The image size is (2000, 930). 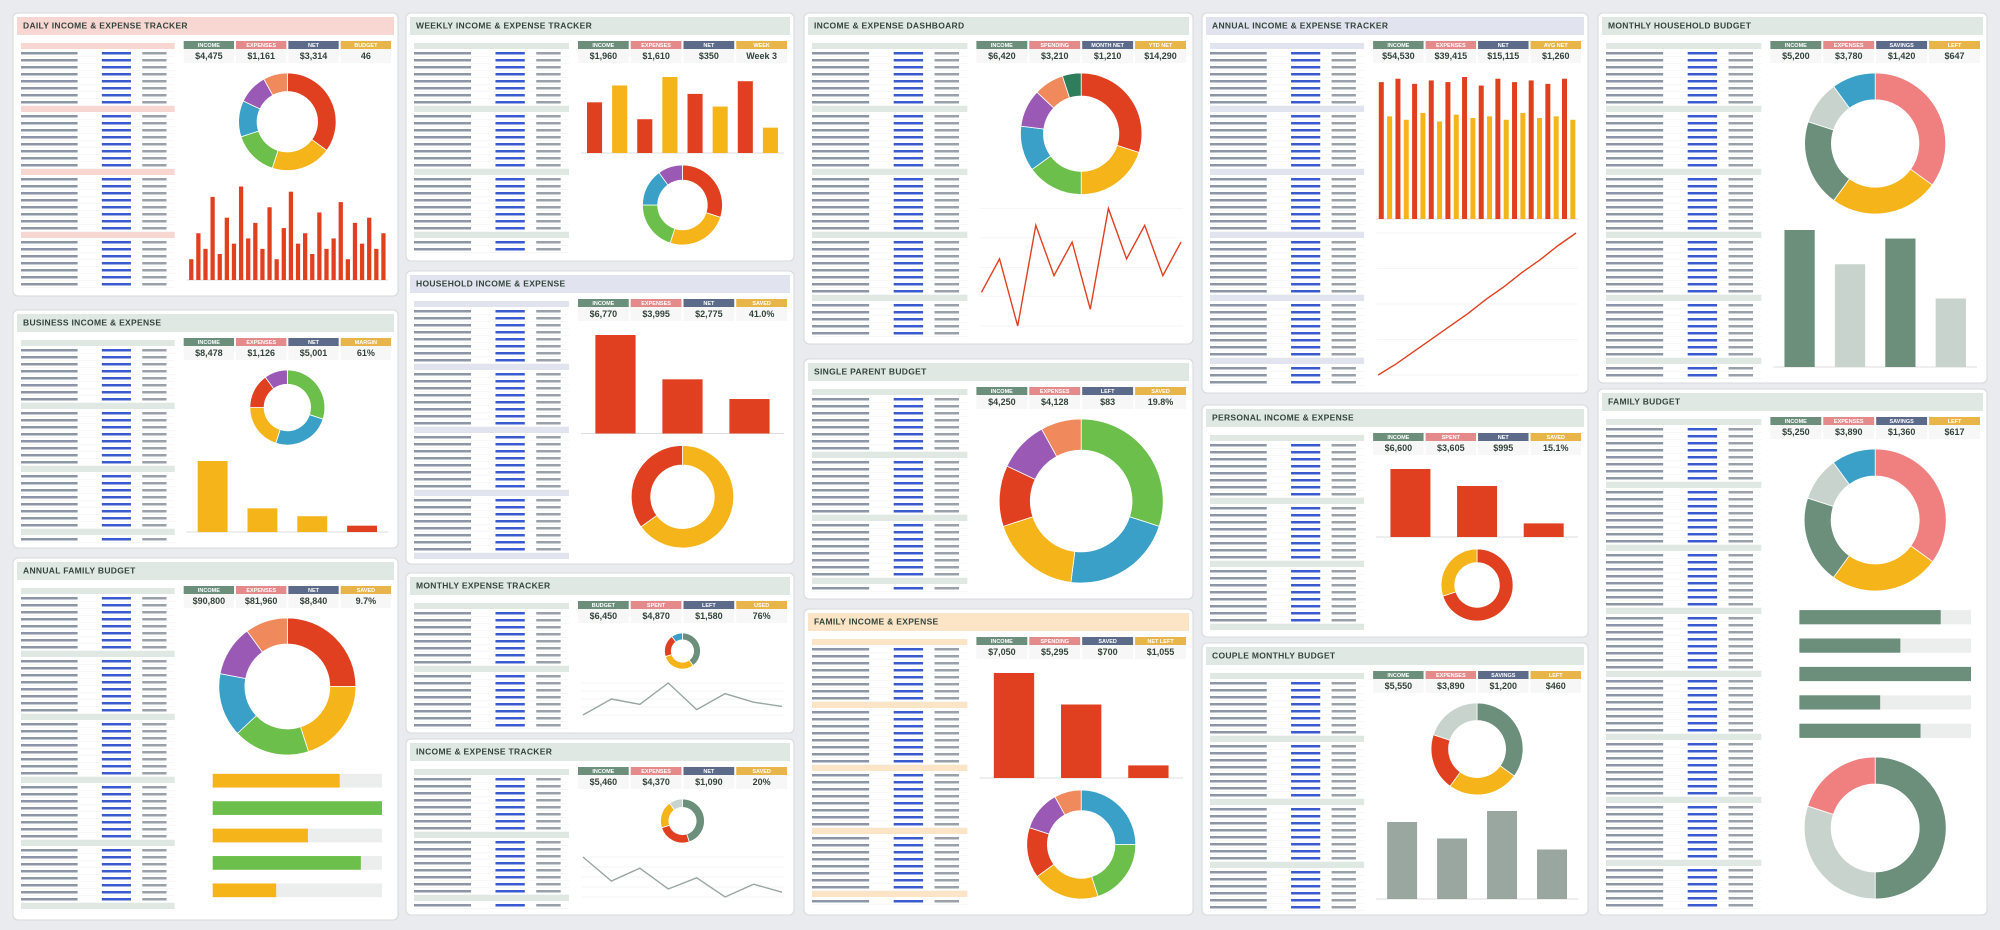 I want to click on kpi-value: Week 3, so click(x=761, y=56).